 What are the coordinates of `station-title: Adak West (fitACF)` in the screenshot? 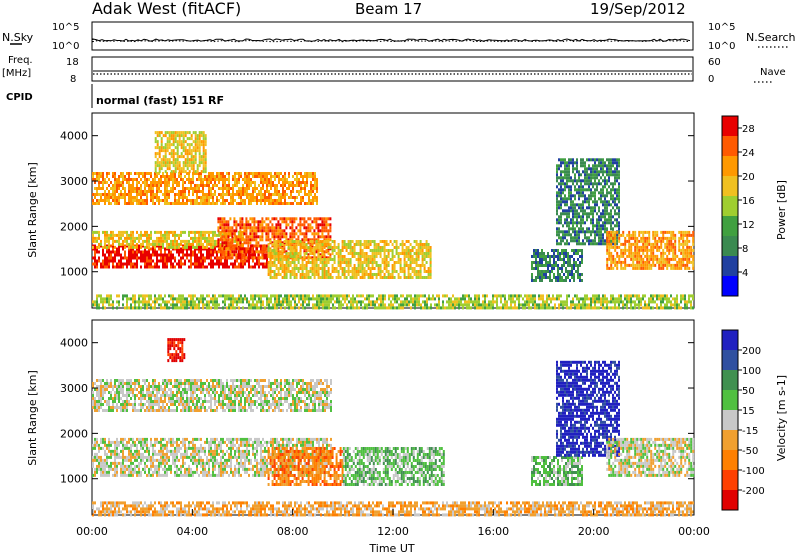 It's located at (166, 9).